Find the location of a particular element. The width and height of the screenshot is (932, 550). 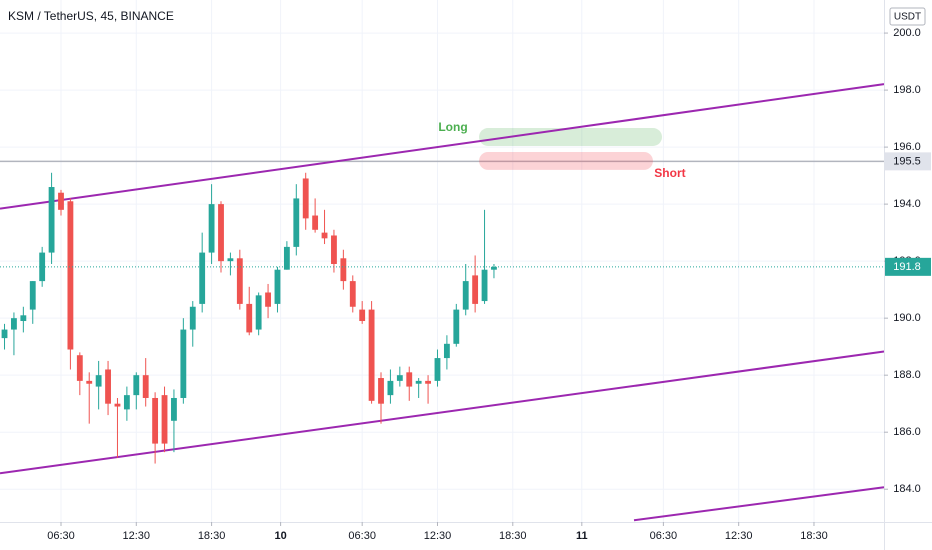

trend-line is located at coordinates (759, 504).